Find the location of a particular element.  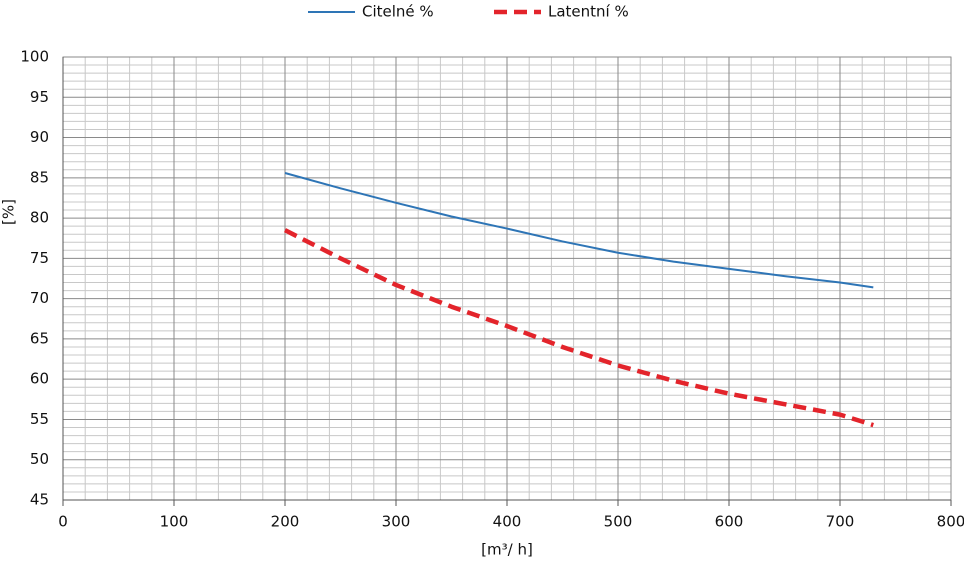

x-tick-label: 400 is located at coordinates (507, 522).